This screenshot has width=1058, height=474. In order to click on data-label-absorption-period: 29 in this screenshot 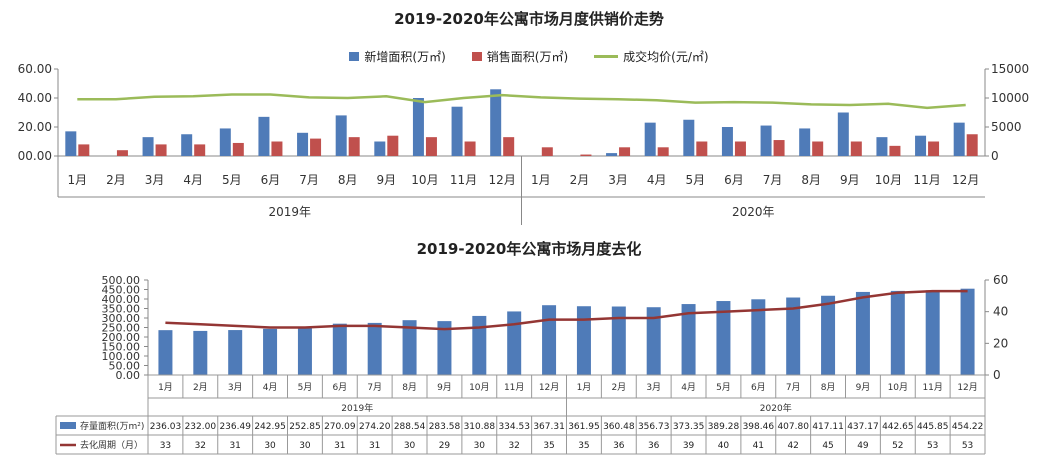, I will do `click(445, 446)`.